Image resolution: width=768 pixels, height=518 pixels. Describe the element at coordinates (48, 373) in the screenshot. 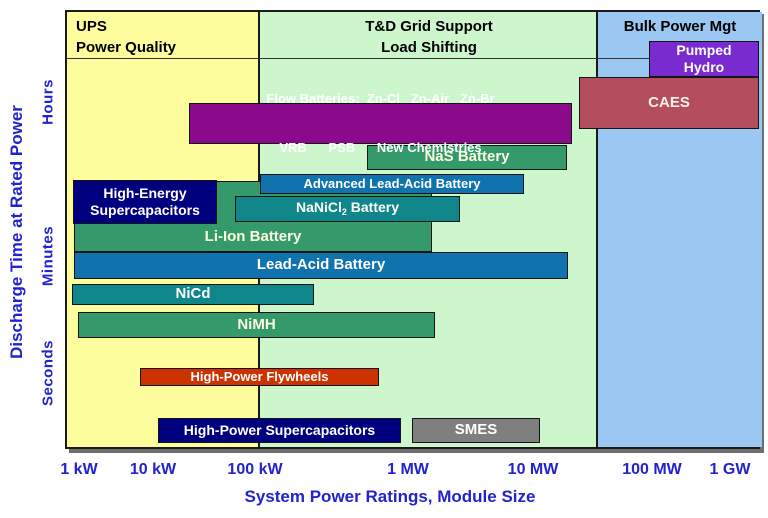

I see `y-tick-seconds: Seconds` at that location.